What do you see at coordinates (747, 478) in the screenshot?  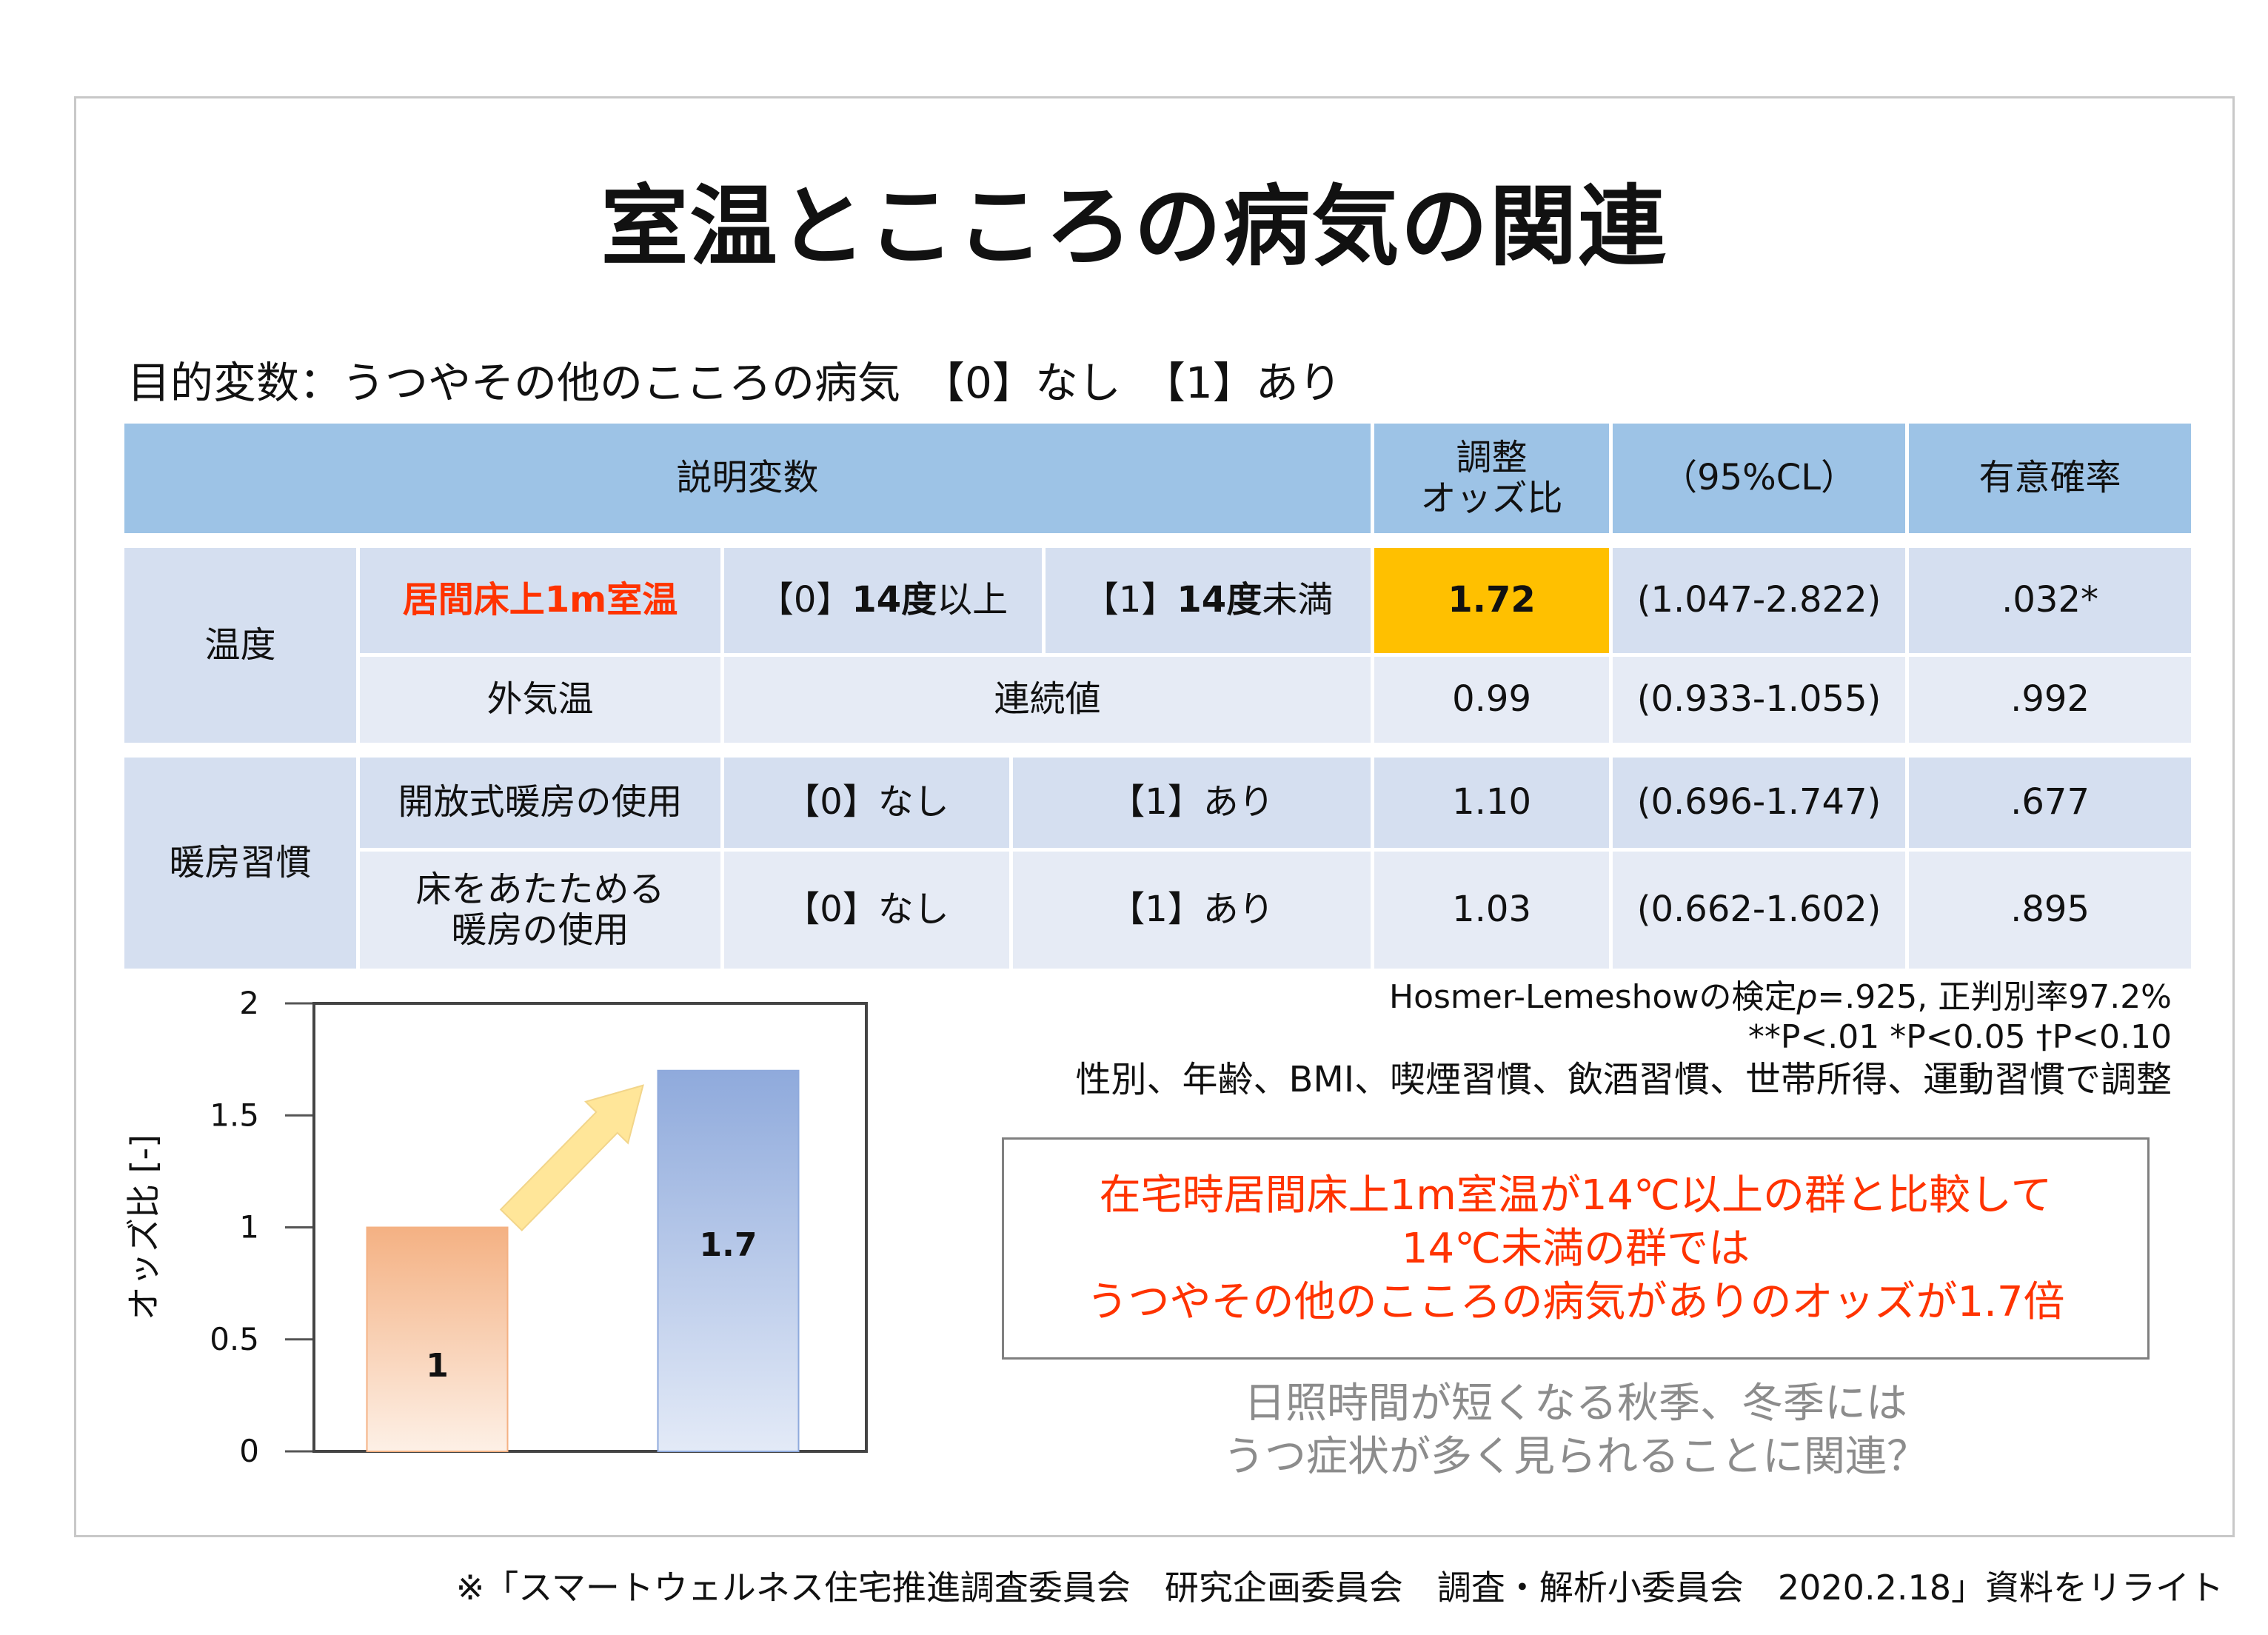 I see `header-explanatory: 説明変数` at bounding box center [747, 478].